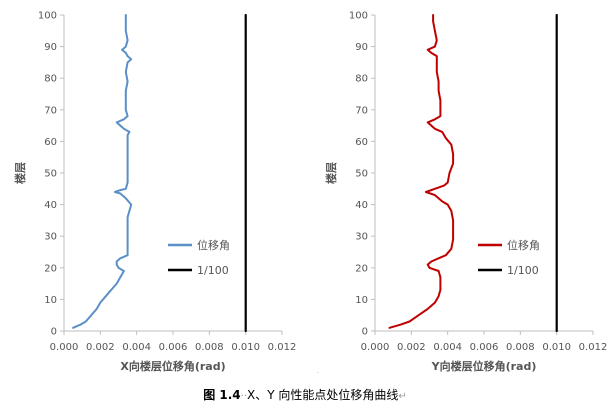  Describe the element at coordinates (318, 371) in the screenshot. I see `stray-mark: .` at that location.